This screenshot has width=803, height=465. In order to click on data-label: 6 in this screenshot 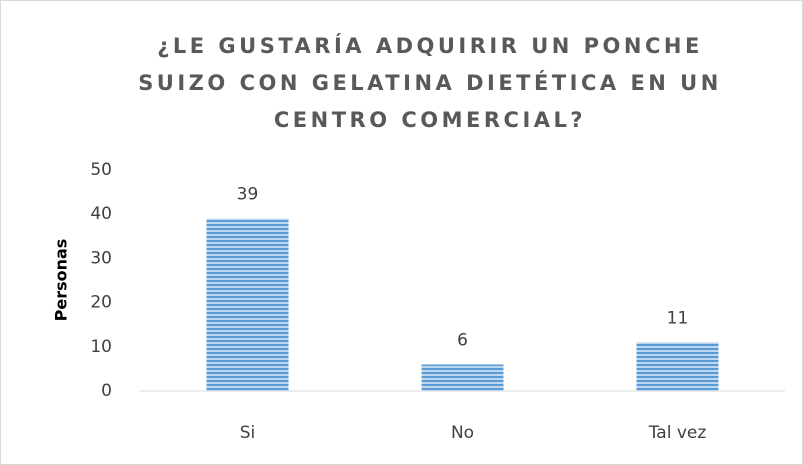, I will do `click(462, 340)`.